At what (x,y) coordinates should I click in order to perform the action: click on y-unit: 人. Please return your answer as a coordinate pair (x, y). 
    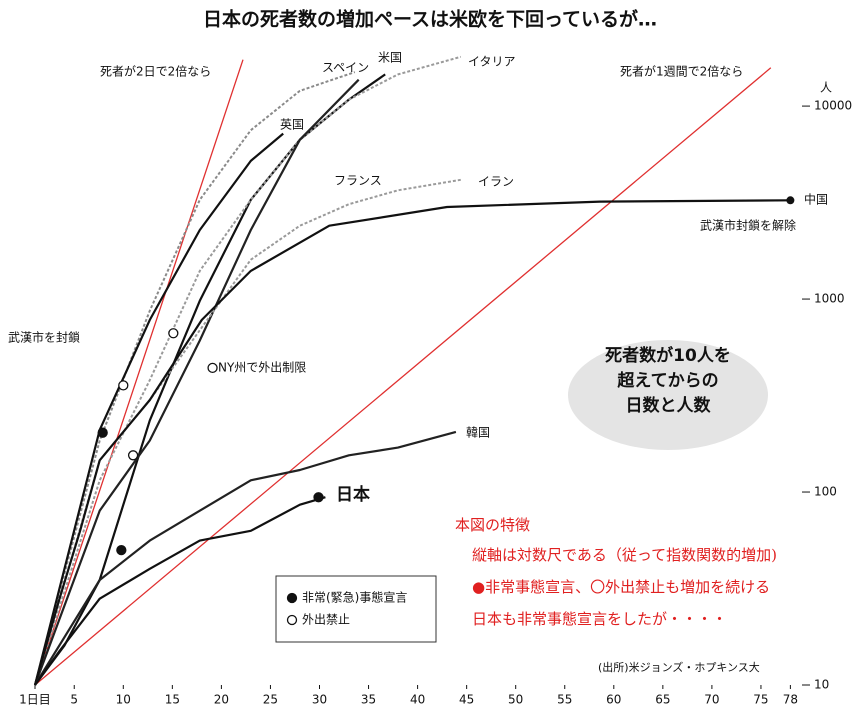
    Looking at the image, I should click on (826, 88).